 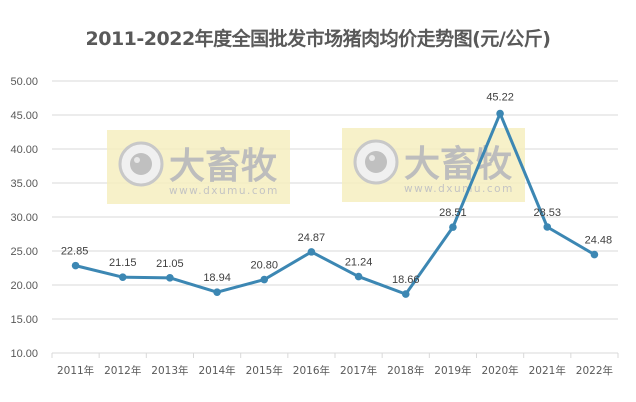 I want to click on x-tick-label: 2015年, so click(x=264, y=370).